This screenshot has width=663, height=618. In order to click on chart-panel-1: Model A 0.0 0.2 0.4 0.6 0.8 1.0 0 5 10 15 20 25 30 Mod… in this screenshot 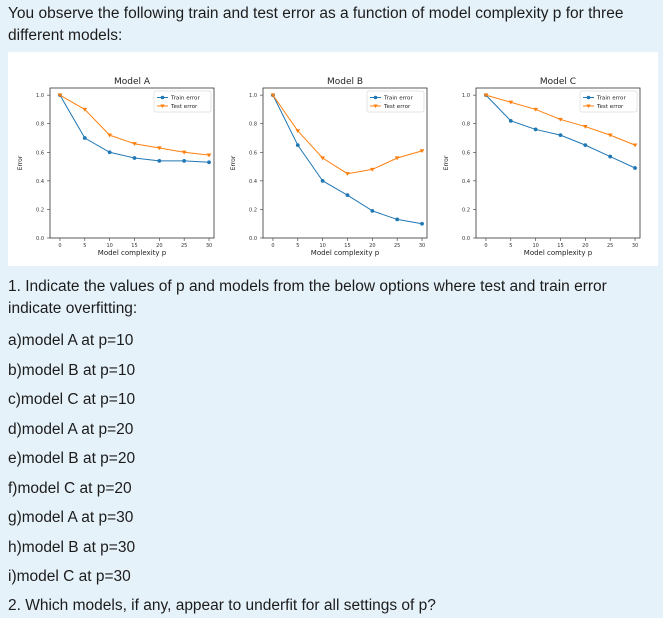, I will do `click(116, 167)`.